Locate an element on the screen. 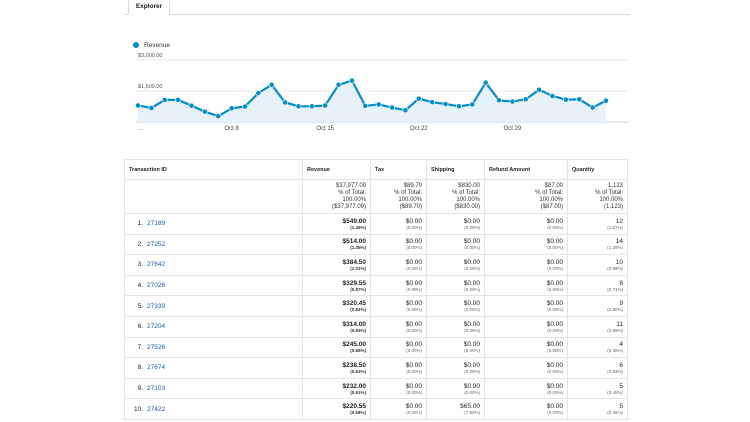  transaction-id-link: 27252 is located at coordinates (156, 244).